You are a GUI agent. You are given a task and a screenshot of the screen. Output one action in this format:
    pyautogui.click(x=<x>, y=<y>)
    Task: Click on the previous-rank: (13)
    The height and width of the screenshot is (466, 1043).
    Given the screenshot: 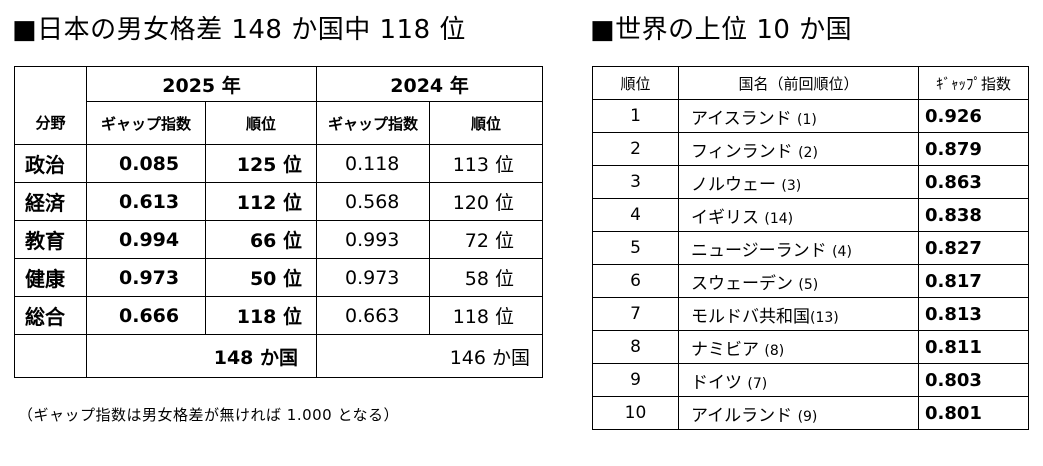 What is the action you would take?
    pyautogui.click(x=824, y=317)
    